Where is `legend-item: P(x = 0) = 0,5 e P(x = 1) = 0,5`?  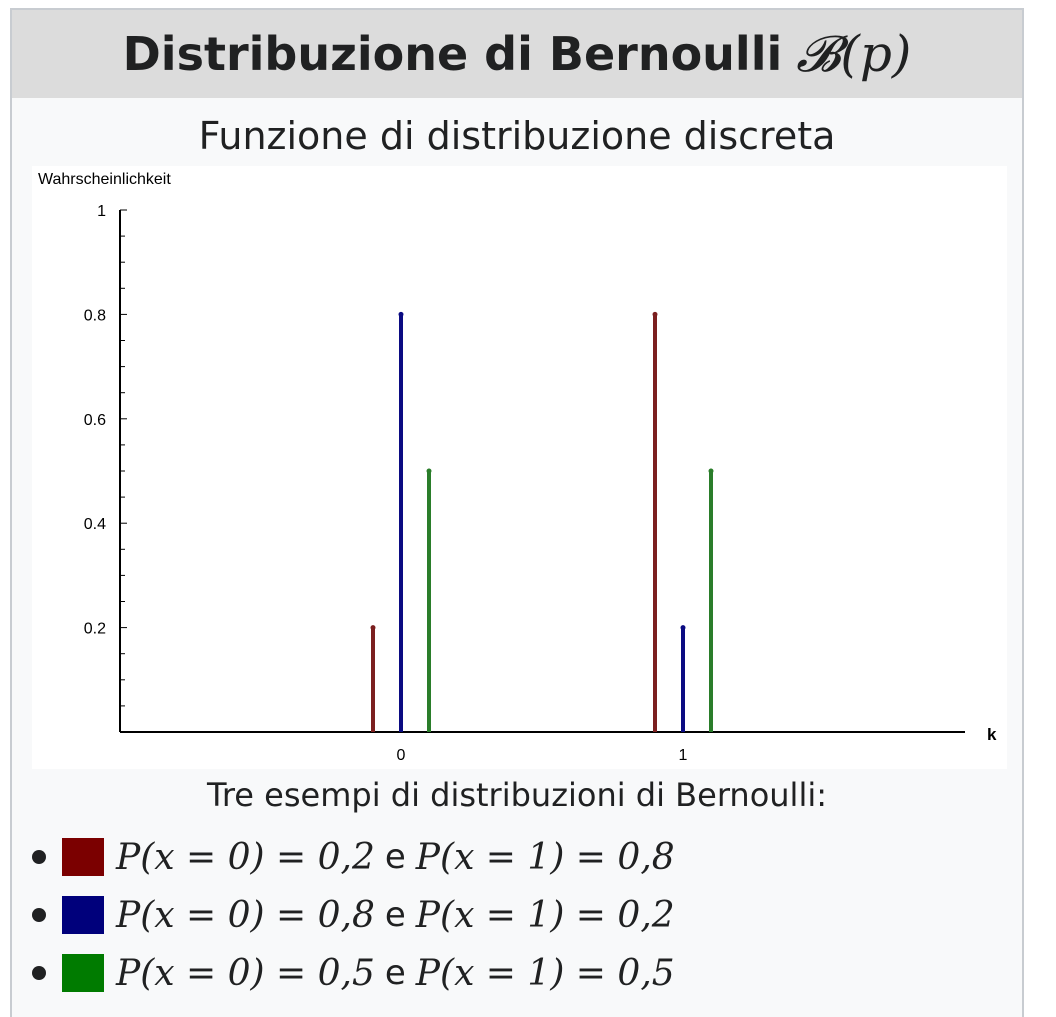
legend-item: P(x = 0) = 0,5 e P(x = 1) = 0,5 is located at coordinates (353, 973).